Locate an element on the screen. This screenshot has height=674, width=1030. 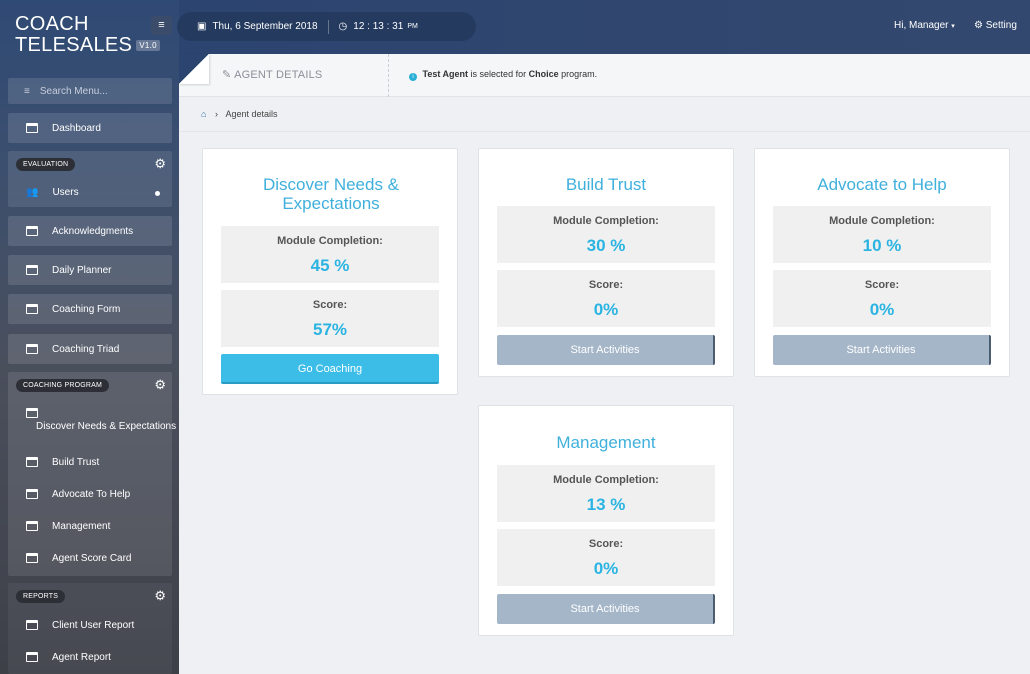
sidebar-item-label: Advocate To Help is located at coordinates (91, 494).